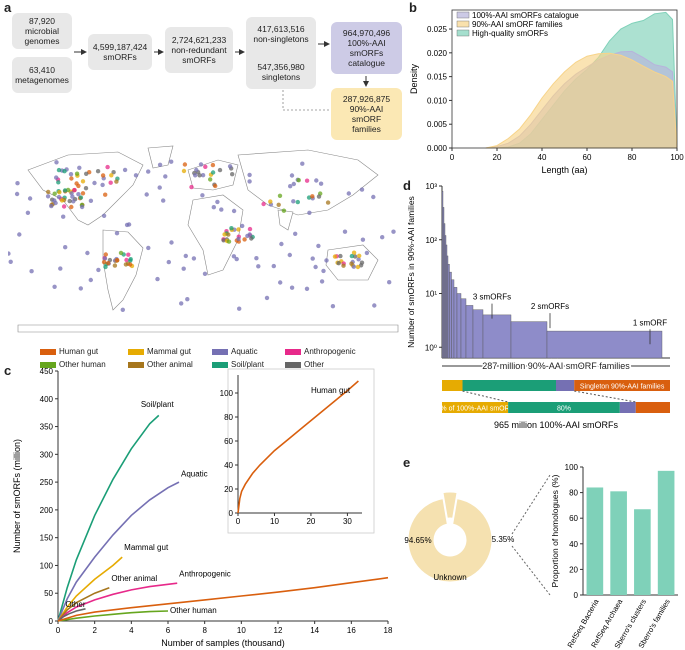 This screenshot has width=685, height=650. What do you see at coordinates (281, 34) in the screenshot?
I see `nonsingletons-label: 417,613,516 non-singletons` at bounding box center [281, 34].